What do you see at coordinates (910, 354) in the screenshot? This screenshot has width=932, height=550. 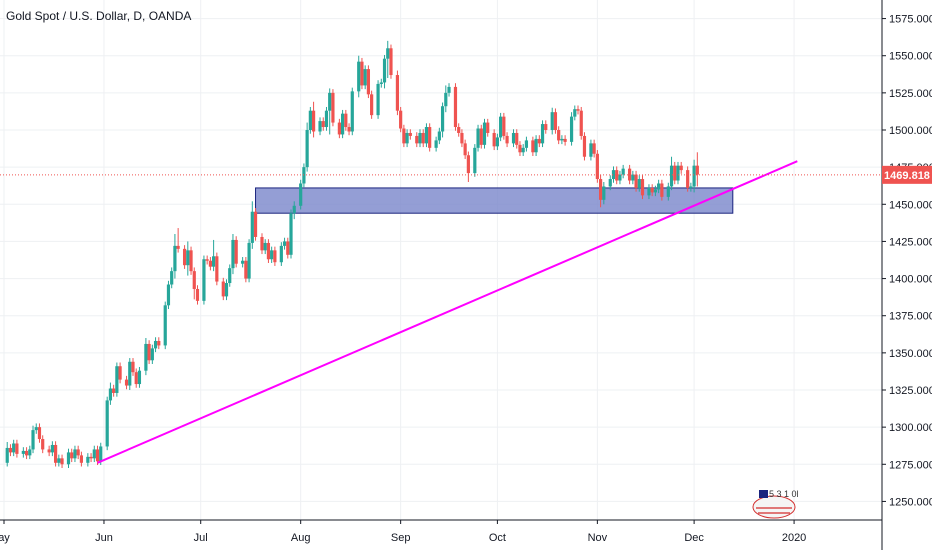 I see `price-axis-label: 1350.000` at bounding box center [910, 354].